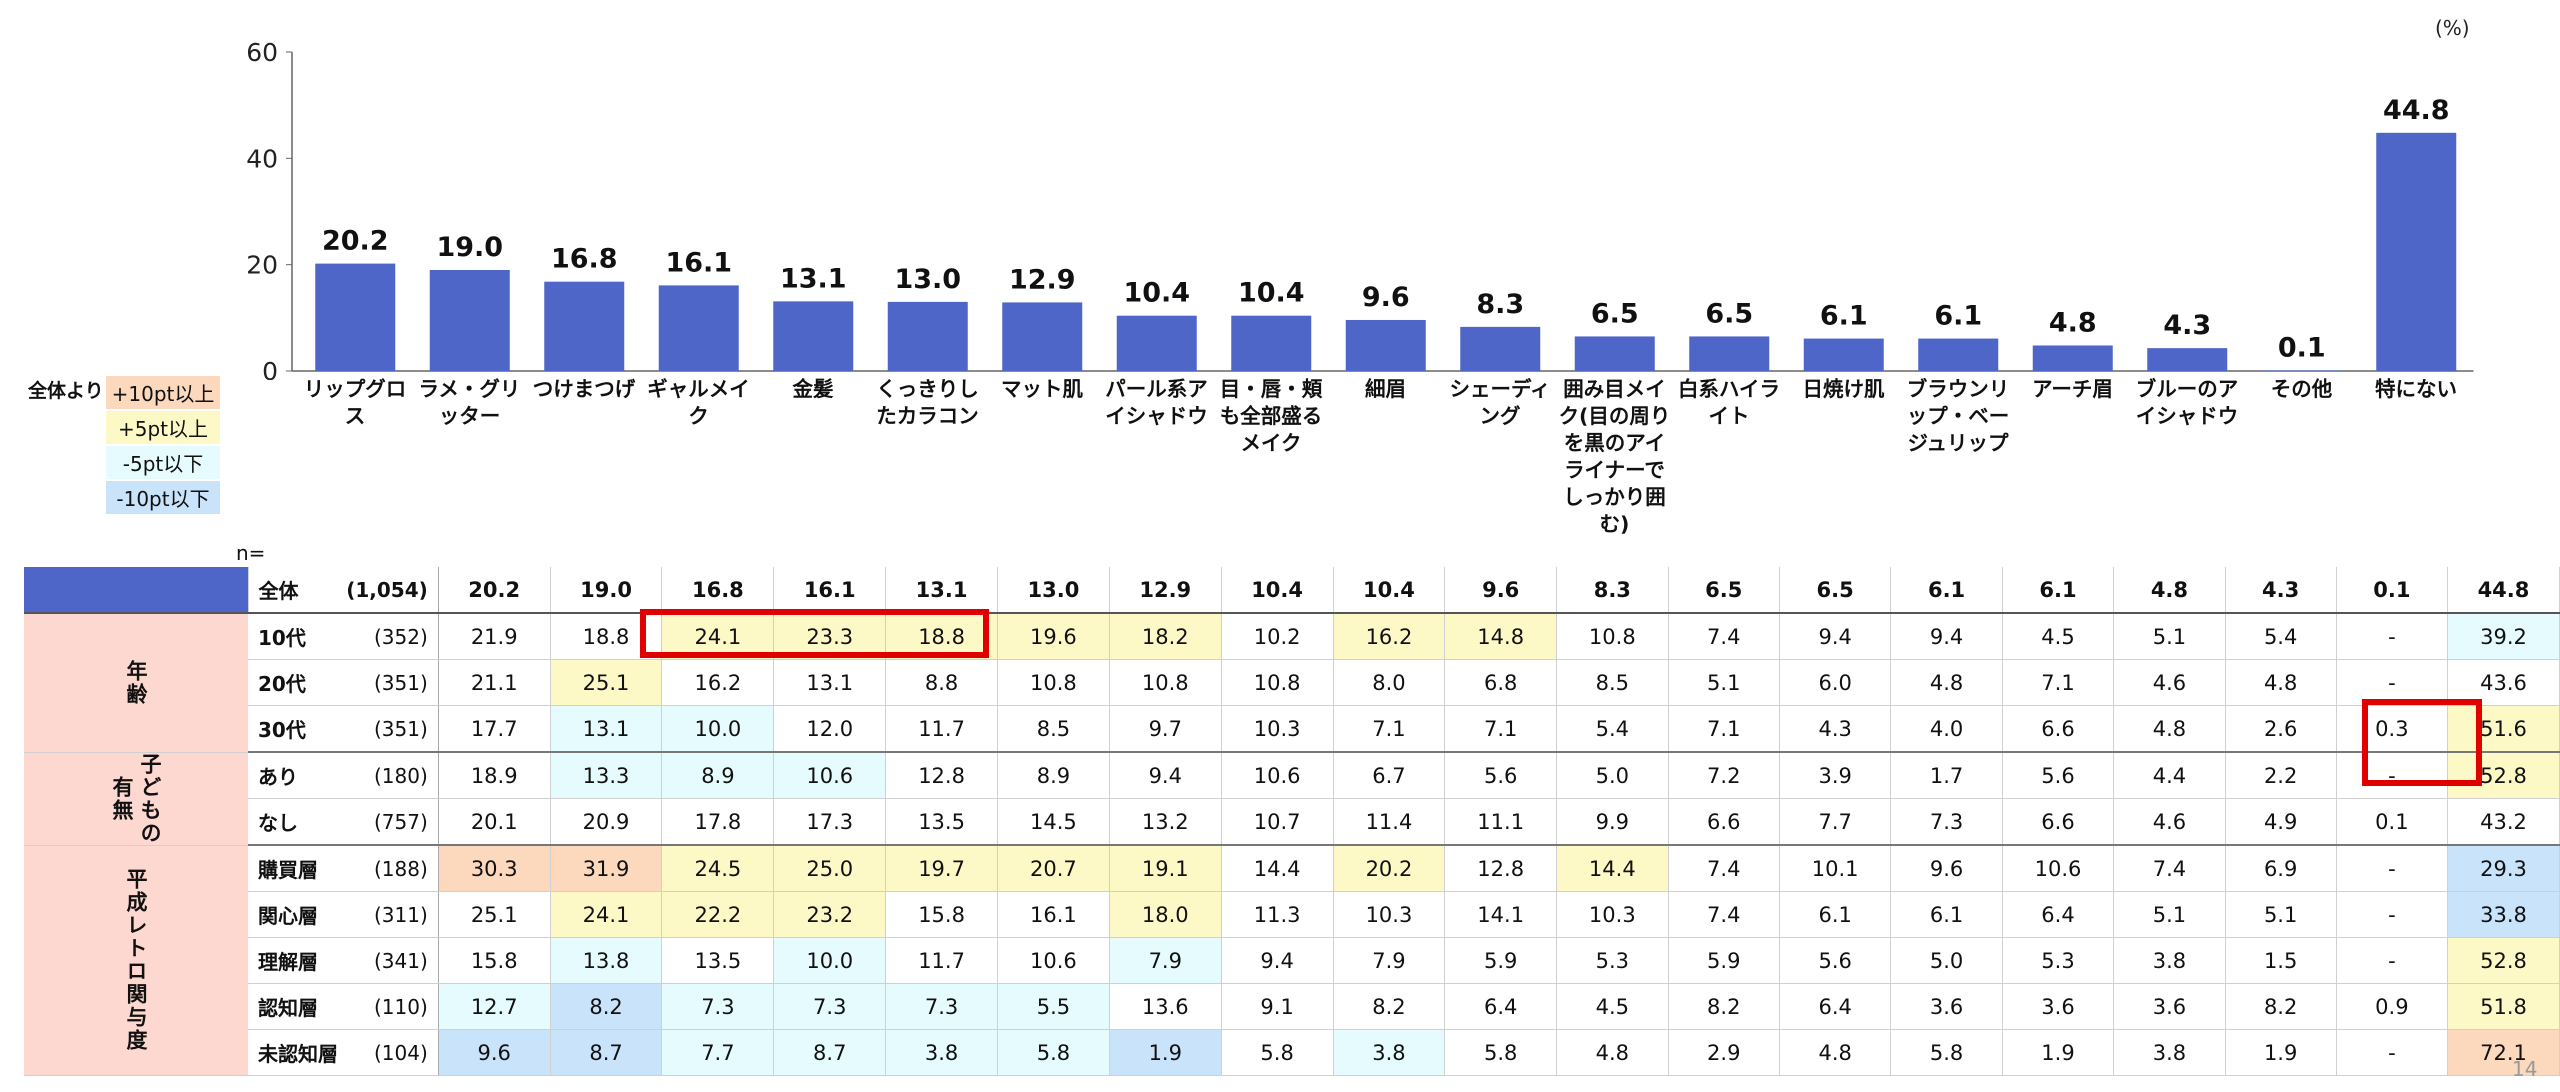 The height and width of the screenshot is (1092, 2560). I want to click on table-cell: 43.2, so click(2503, 822).